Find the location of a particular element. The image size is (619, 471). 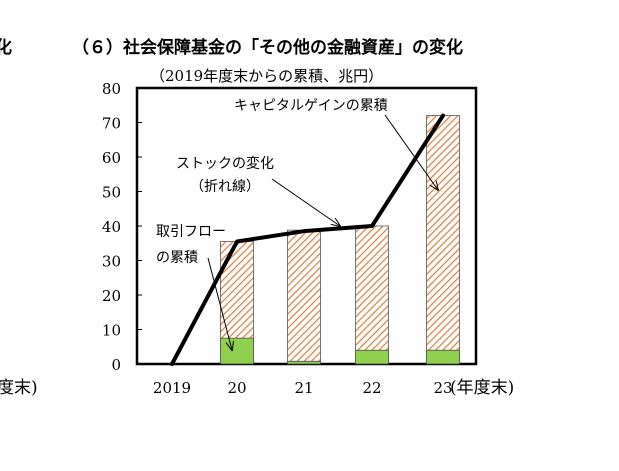

x-tick-label: 20 is located at coordinates (236, 388).